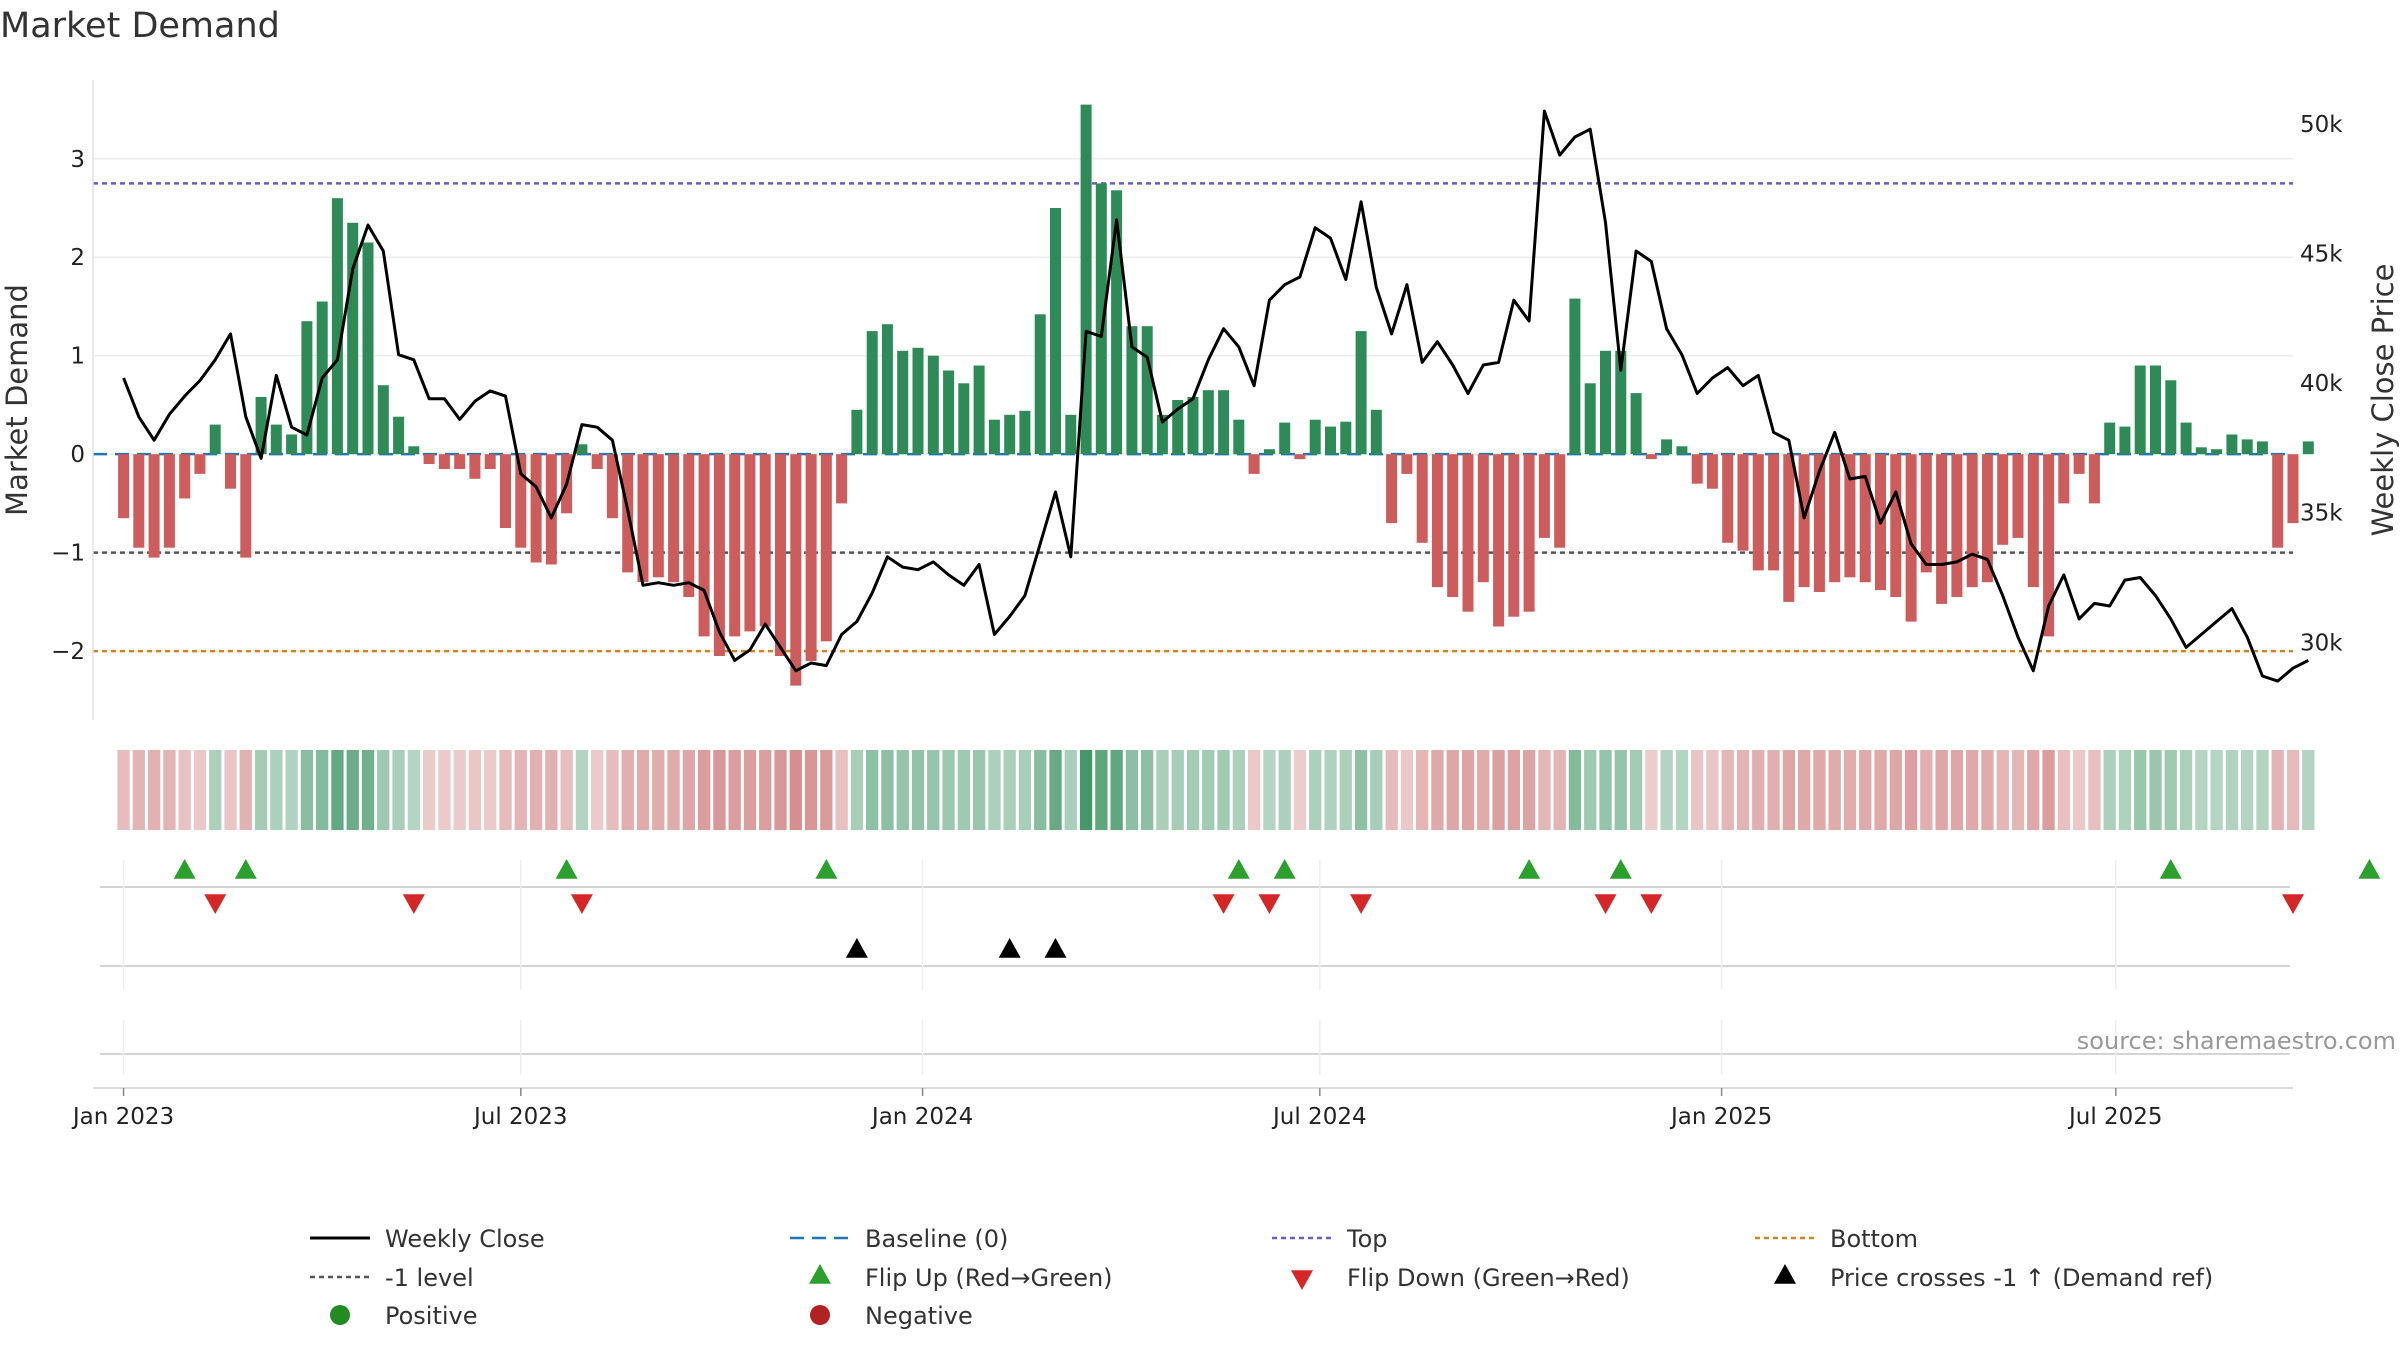 The image size is (2400, 1350). What do you see at coordinates (122, 1117) in the screenshot?
I see `x-tick-label: Jan 2023` at bounding box center [122, 1117].